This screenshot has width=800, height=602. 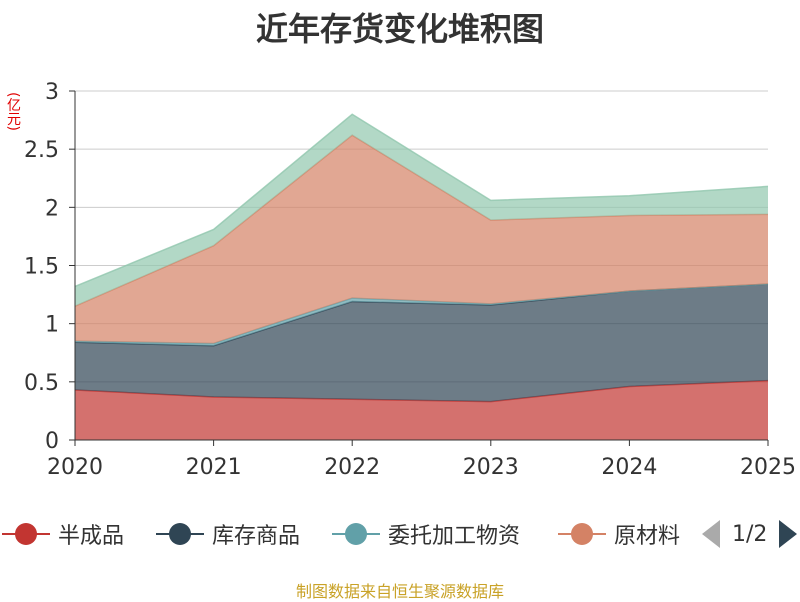 I want to click on legend-page-indicator: 1/2, so click(x=750, y=534).